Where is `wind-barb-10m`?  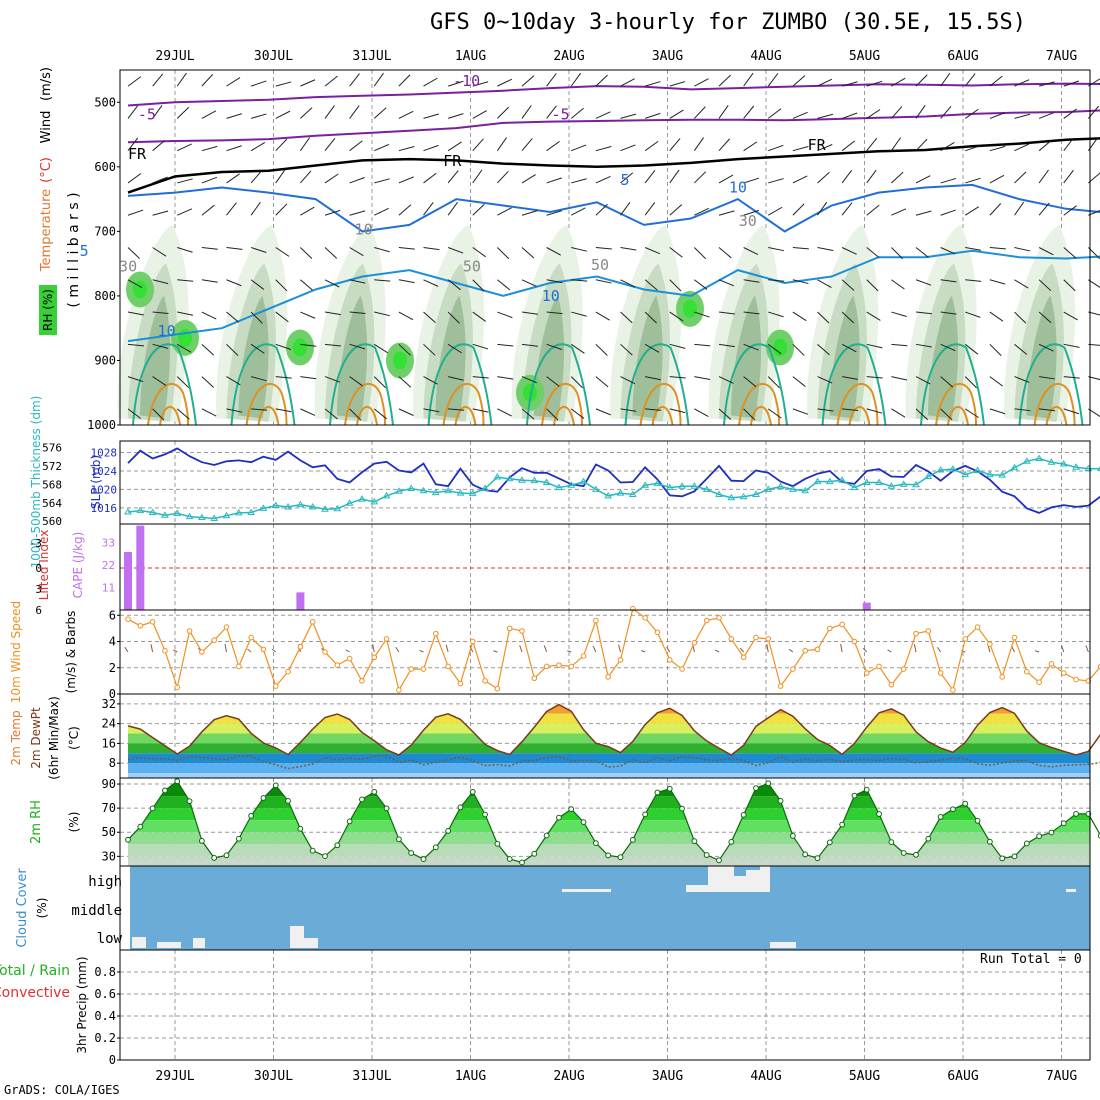
wind-barb-10m is located at coordinates (1062, 649).